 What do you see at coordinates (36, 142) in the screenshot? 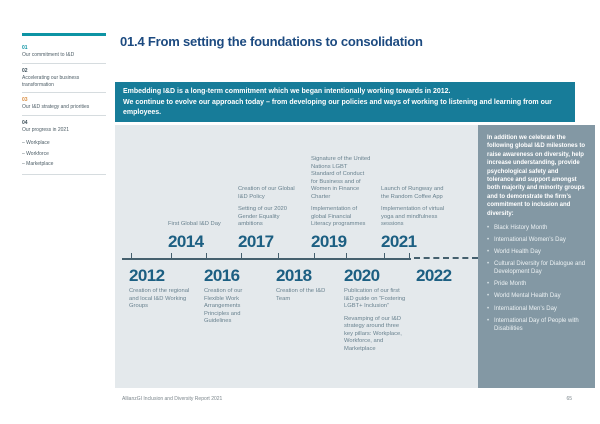
I see `sidebar-subitem-workplace: – Workplace` at bounding box center [36, 142].